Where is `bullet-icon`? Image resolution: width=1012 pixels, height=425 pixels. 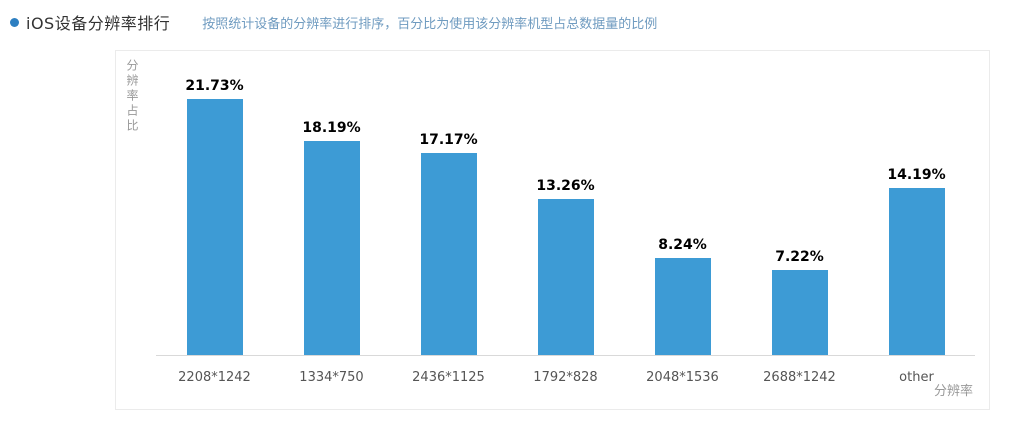 bullet-icon is located at coordinates (14, 22).